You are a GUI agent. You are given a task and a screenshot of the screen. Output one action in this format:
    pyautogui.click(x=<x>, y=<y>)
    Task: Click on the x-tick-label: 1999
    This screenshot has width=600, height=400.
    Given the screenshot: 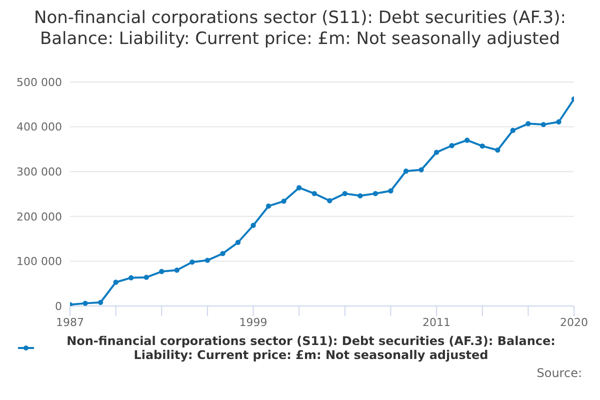 What is the action you would take?
    pyautogui.click(x=253, y=322)
    